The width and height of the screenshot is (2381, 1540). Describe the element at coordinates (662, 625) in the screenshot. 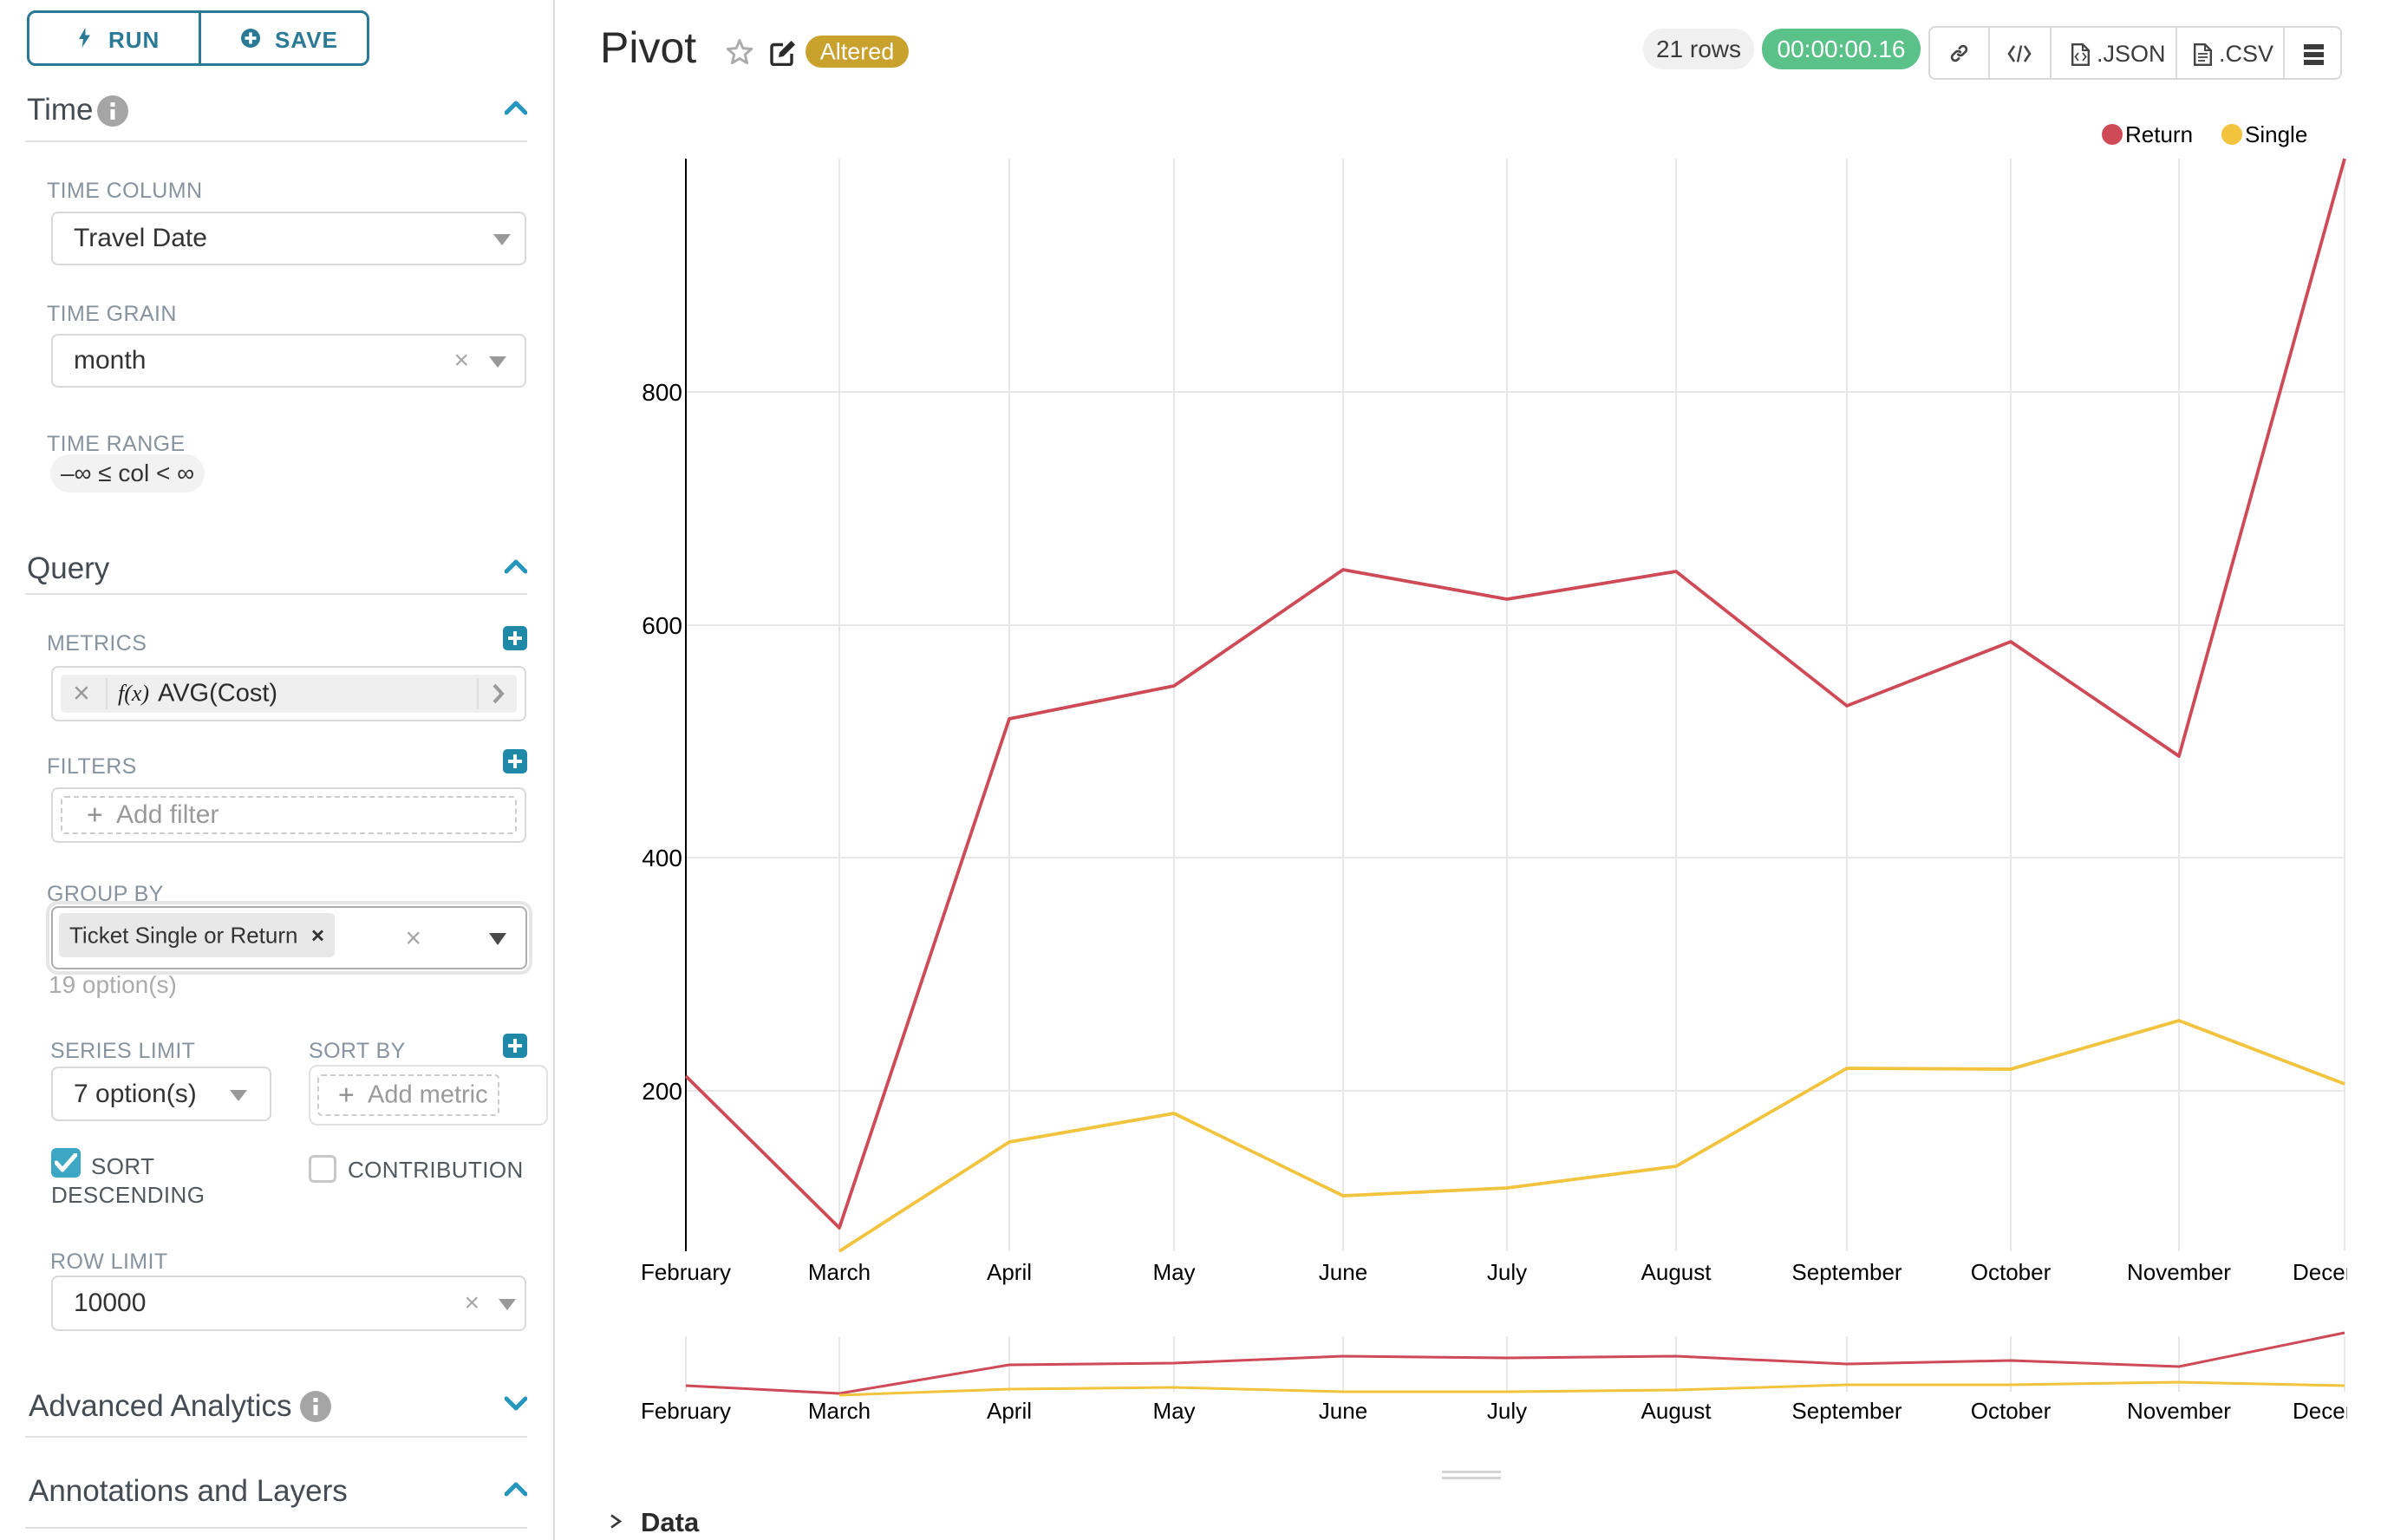

I see `svg-text: 600` at that location.